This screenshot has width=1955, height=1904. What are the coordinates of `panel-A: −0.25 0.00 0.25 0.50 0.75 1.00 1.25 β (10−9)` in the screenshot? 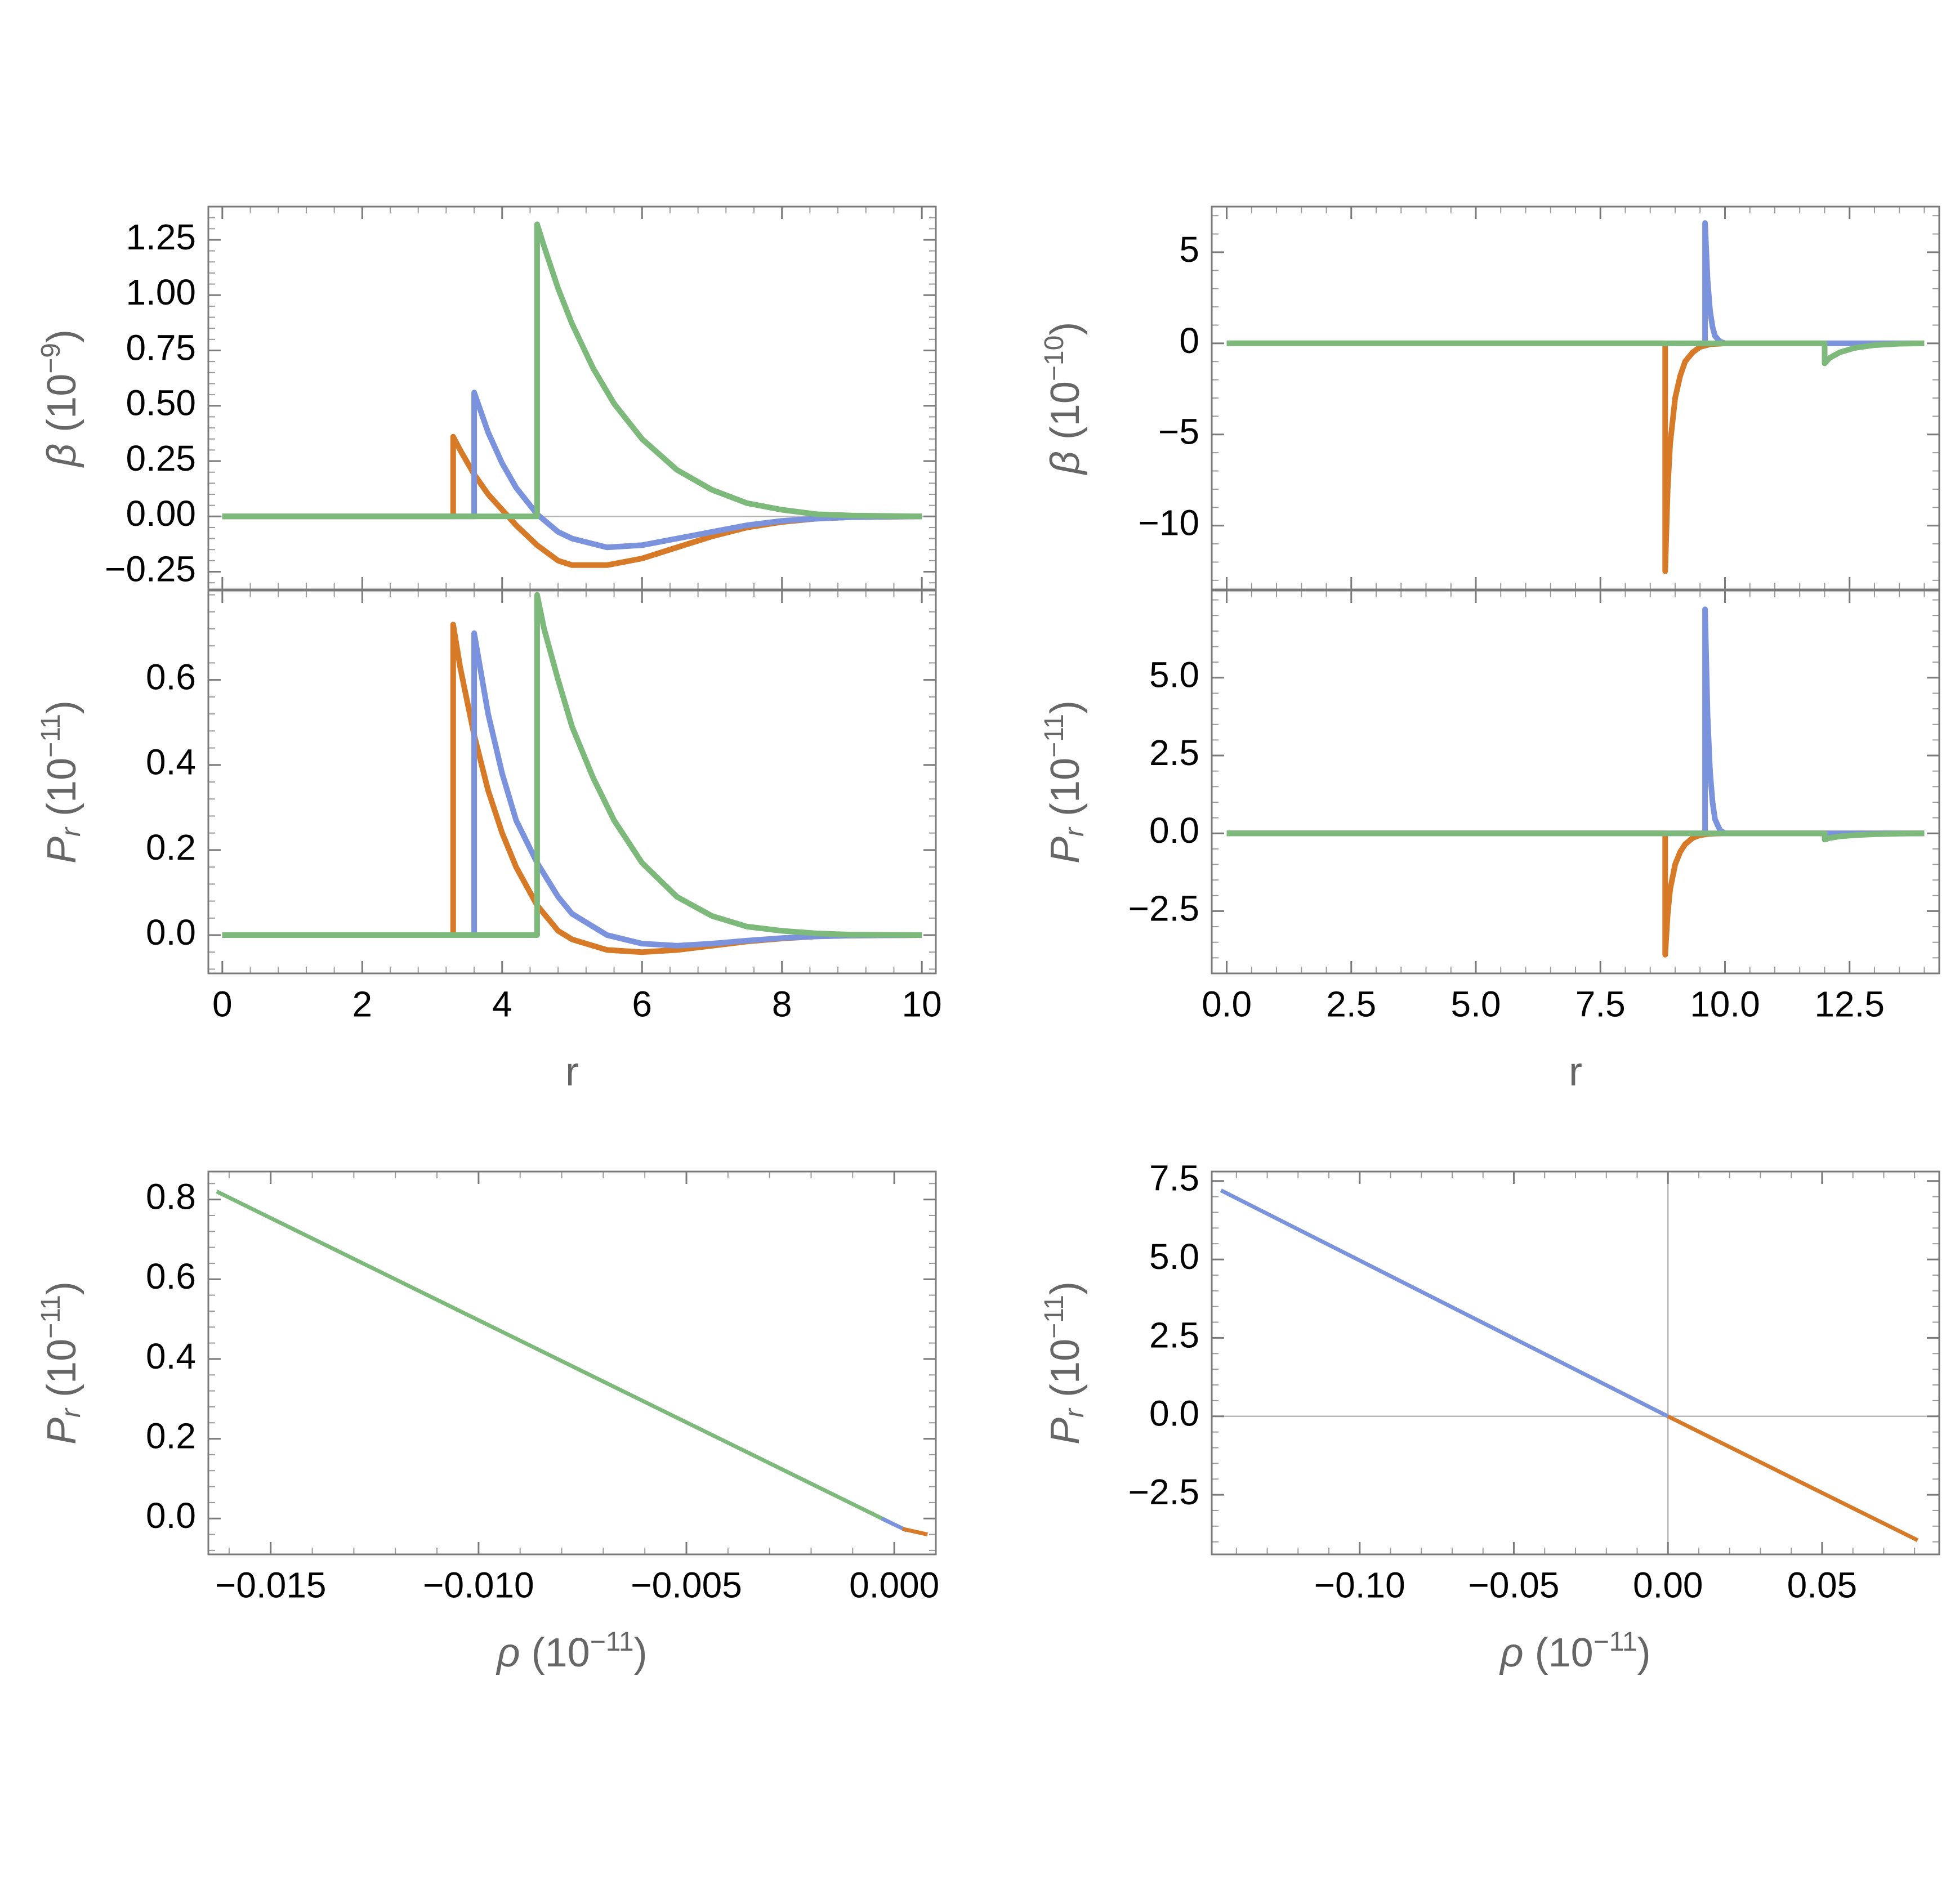 It's located at (486, 398).